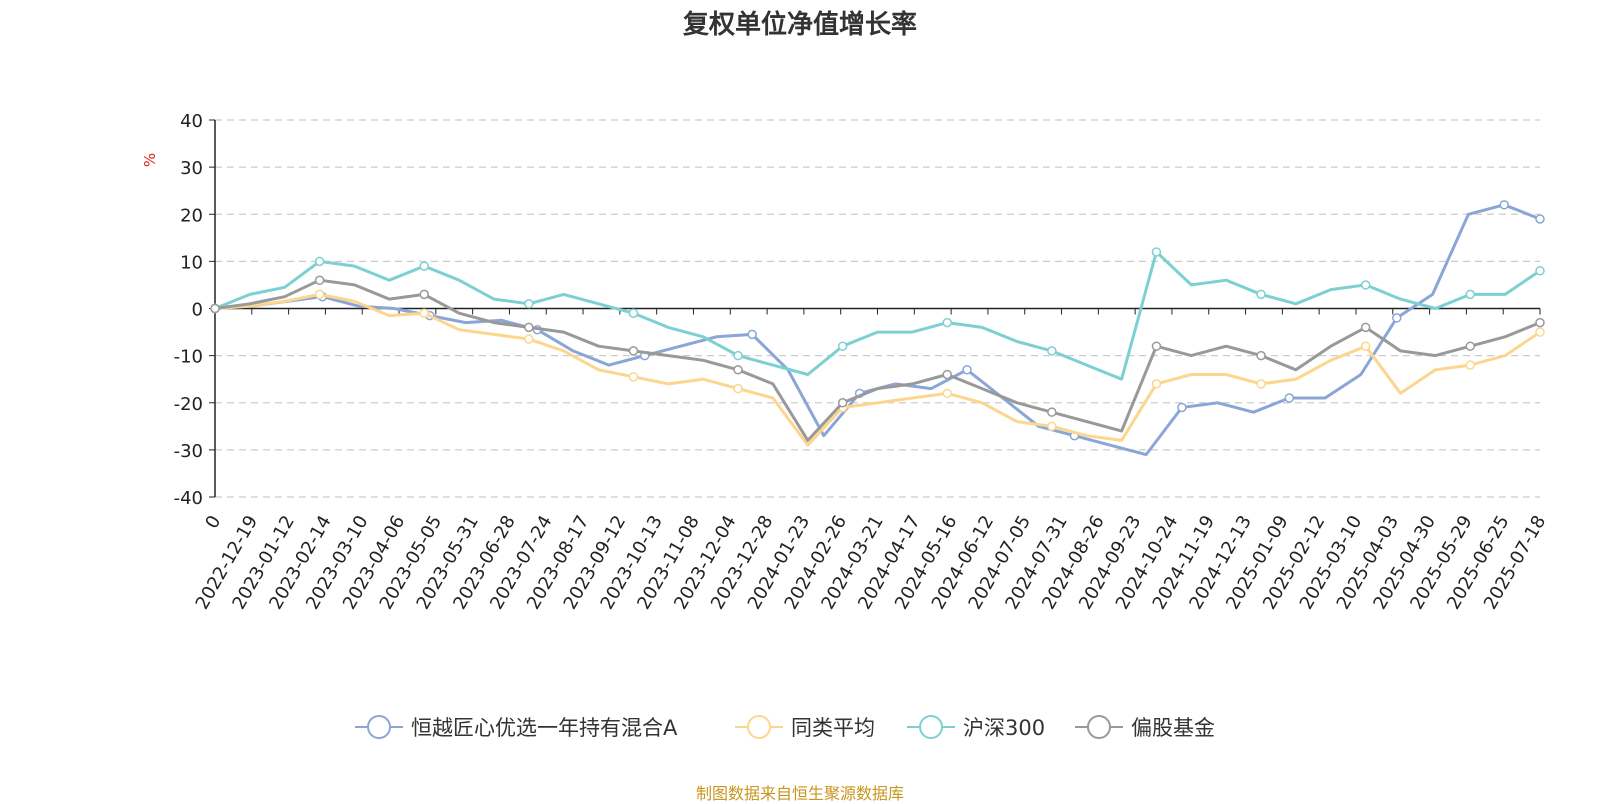 The height and width of the screenshot is (804, 1600). I want to click on y-tick-label: -40, so click(188, 498).